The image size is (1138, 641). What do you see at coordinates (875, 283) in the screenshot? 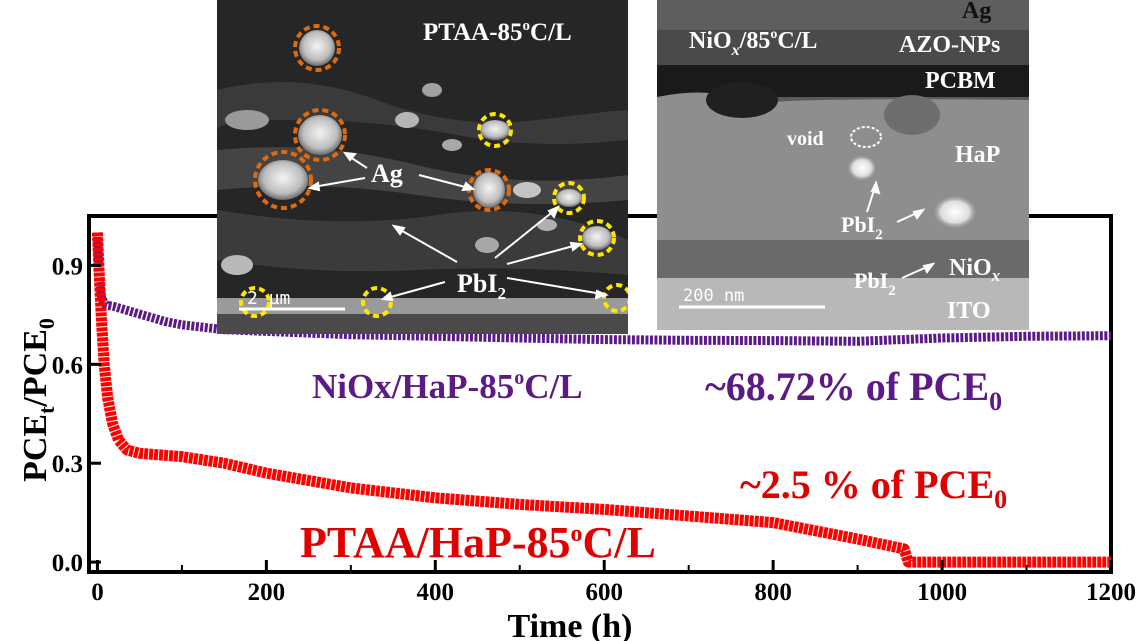
I see `tem-label-pbi2-b: PbI2` at bounding box center [875, 283].